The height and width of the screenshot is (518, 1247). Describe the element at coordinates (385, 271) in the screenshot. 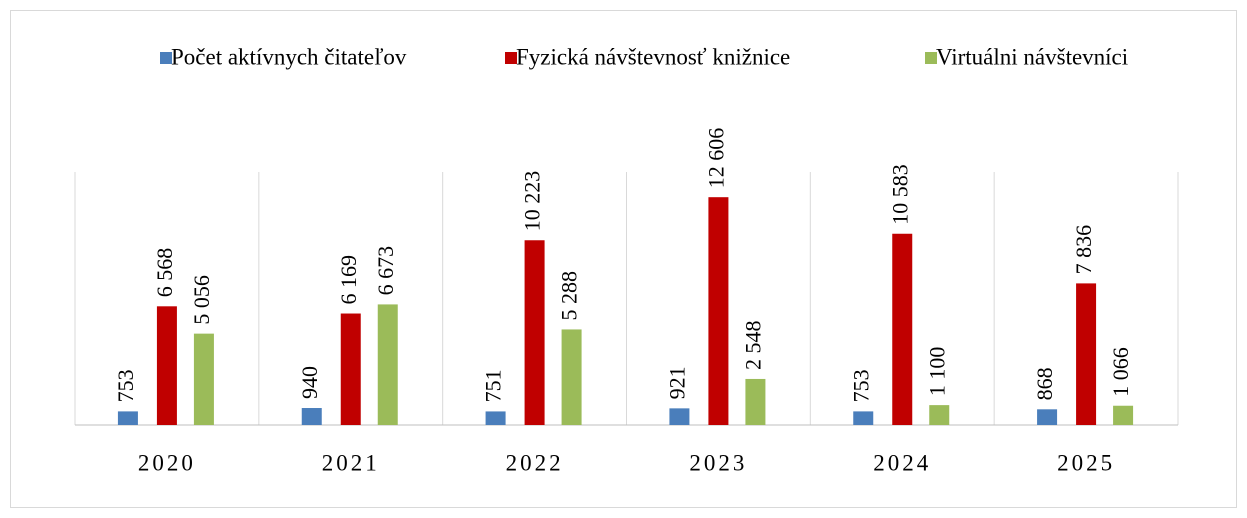

I see `data-label: 6 673` at that location.